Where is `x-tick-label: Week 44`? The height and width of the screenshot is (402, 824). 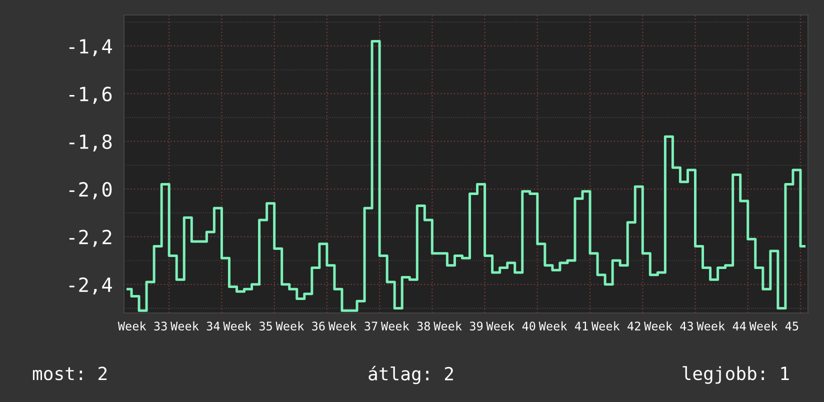
x-tick-label: Week 44 is located at coordinates (721, 326).